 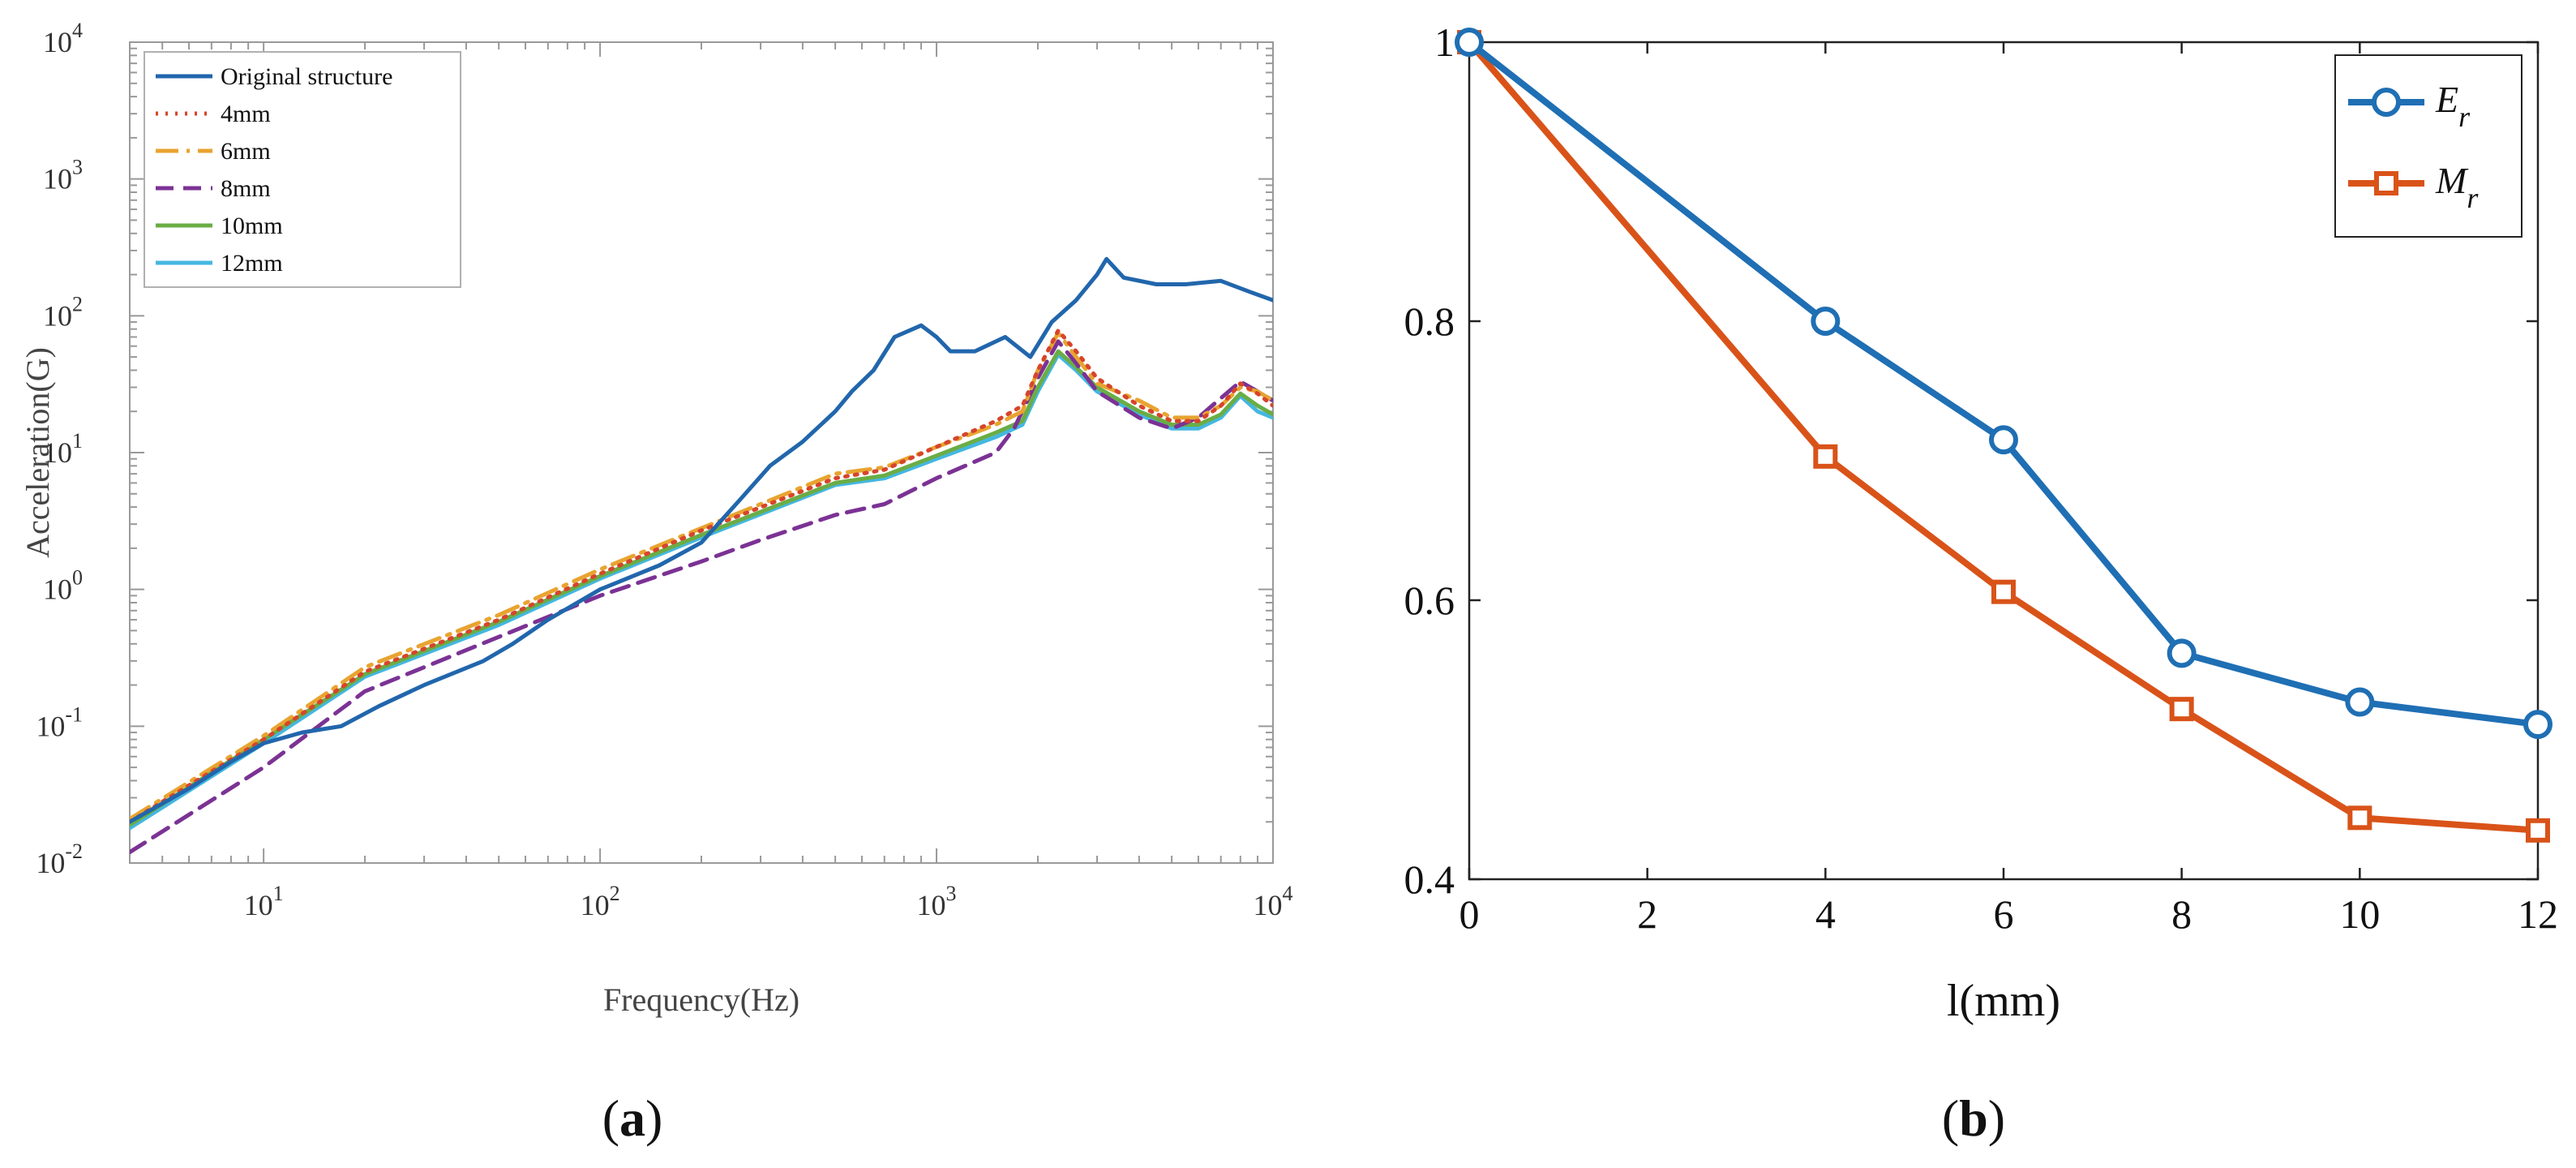 I want to click on chart-a-x-tick-exp: 3, so click(x=951, y=893).